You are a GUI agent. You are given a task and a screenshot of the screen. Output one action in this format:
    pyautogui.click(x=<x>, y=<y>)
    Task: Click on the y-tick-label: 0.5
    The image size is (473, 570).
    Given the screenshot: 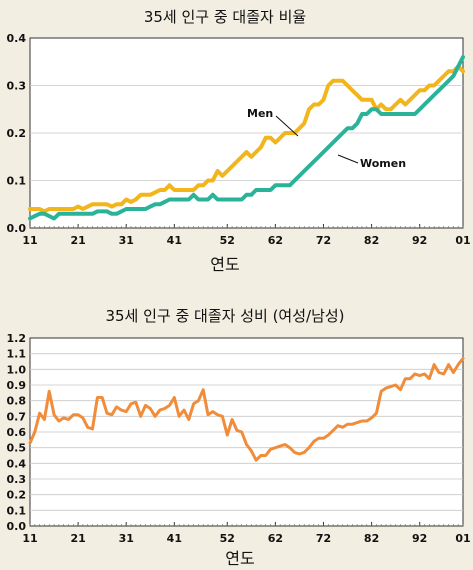 What is the action you would take?
    pyautogui.click(x=17, y=448)
    